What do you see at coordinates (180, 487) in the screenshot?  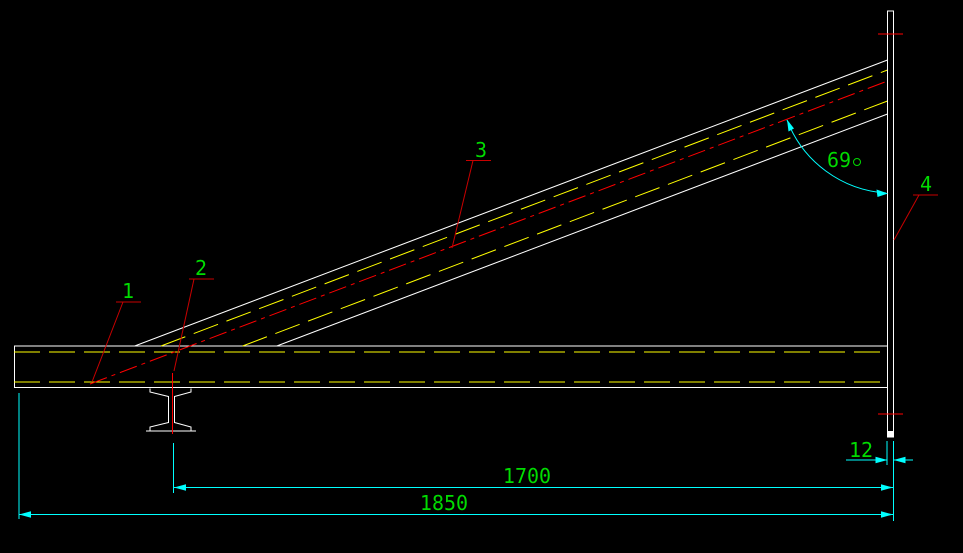 I see `dim1700-arrow-left` at bounding box center [180, 487].